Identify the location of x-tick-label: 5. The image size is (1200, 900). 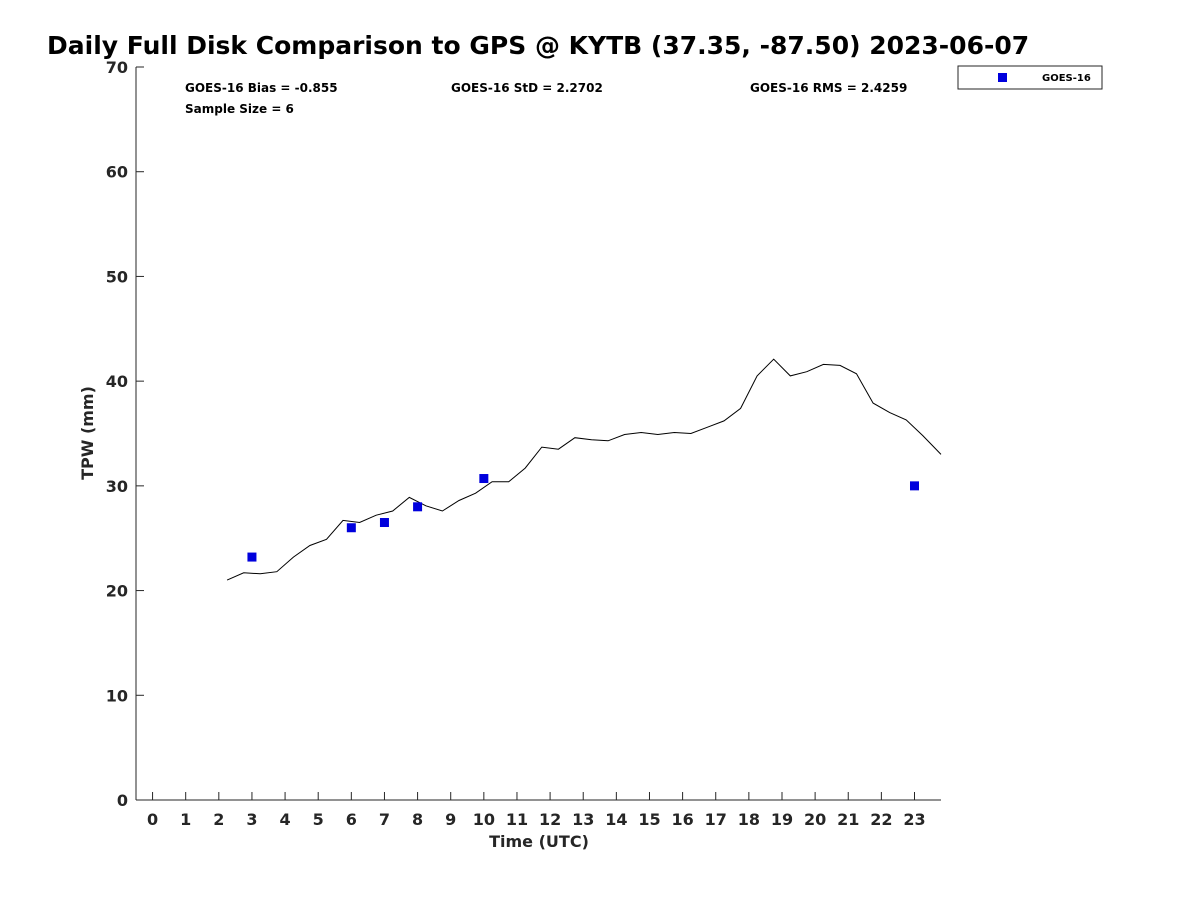
(318, 819).